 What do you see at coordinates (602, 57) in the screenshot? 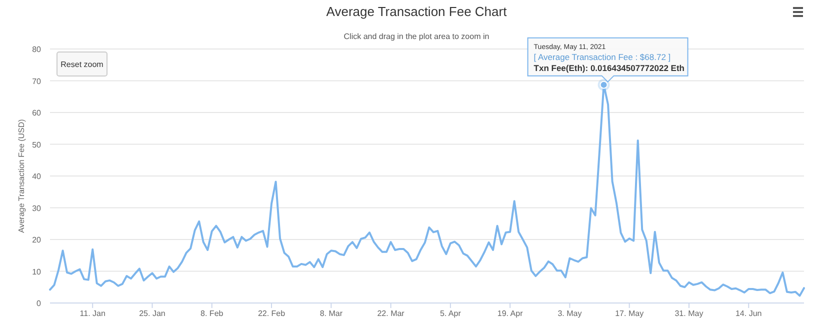
I see `annotation: [ Average Transaction Fee : $68.72 ]` at bounding box center [602, 57].